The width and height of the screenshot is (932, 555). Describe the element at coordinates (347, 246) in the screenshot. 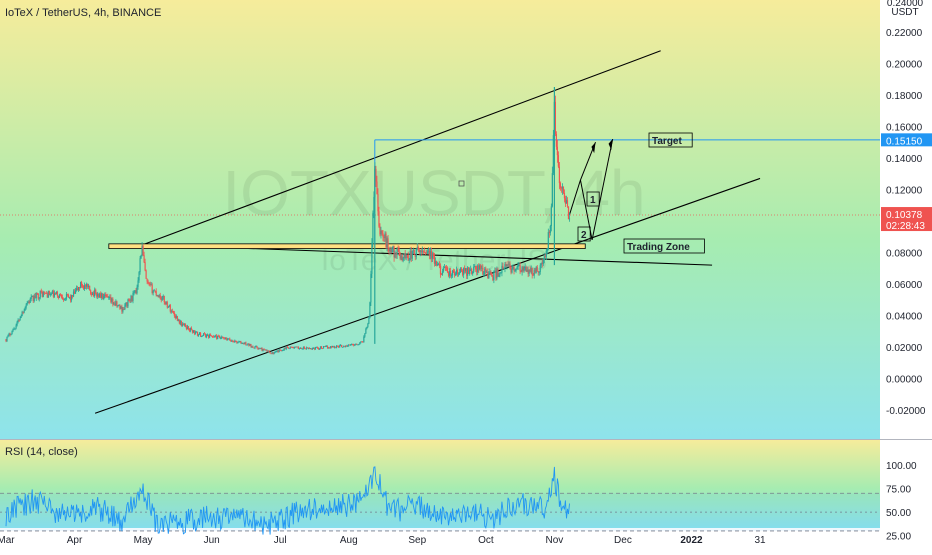

I see `trading-zone-band` at that location.